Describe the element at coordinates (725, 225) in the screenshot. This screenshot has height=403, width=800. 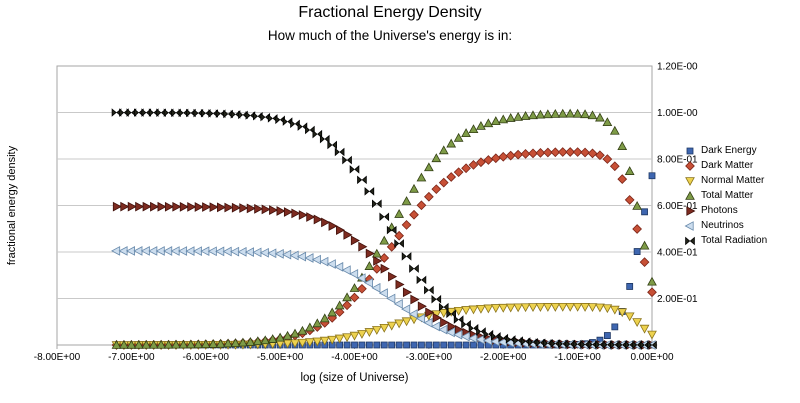
I see `legend-item-neutrinos: Neutrinos` at that location.